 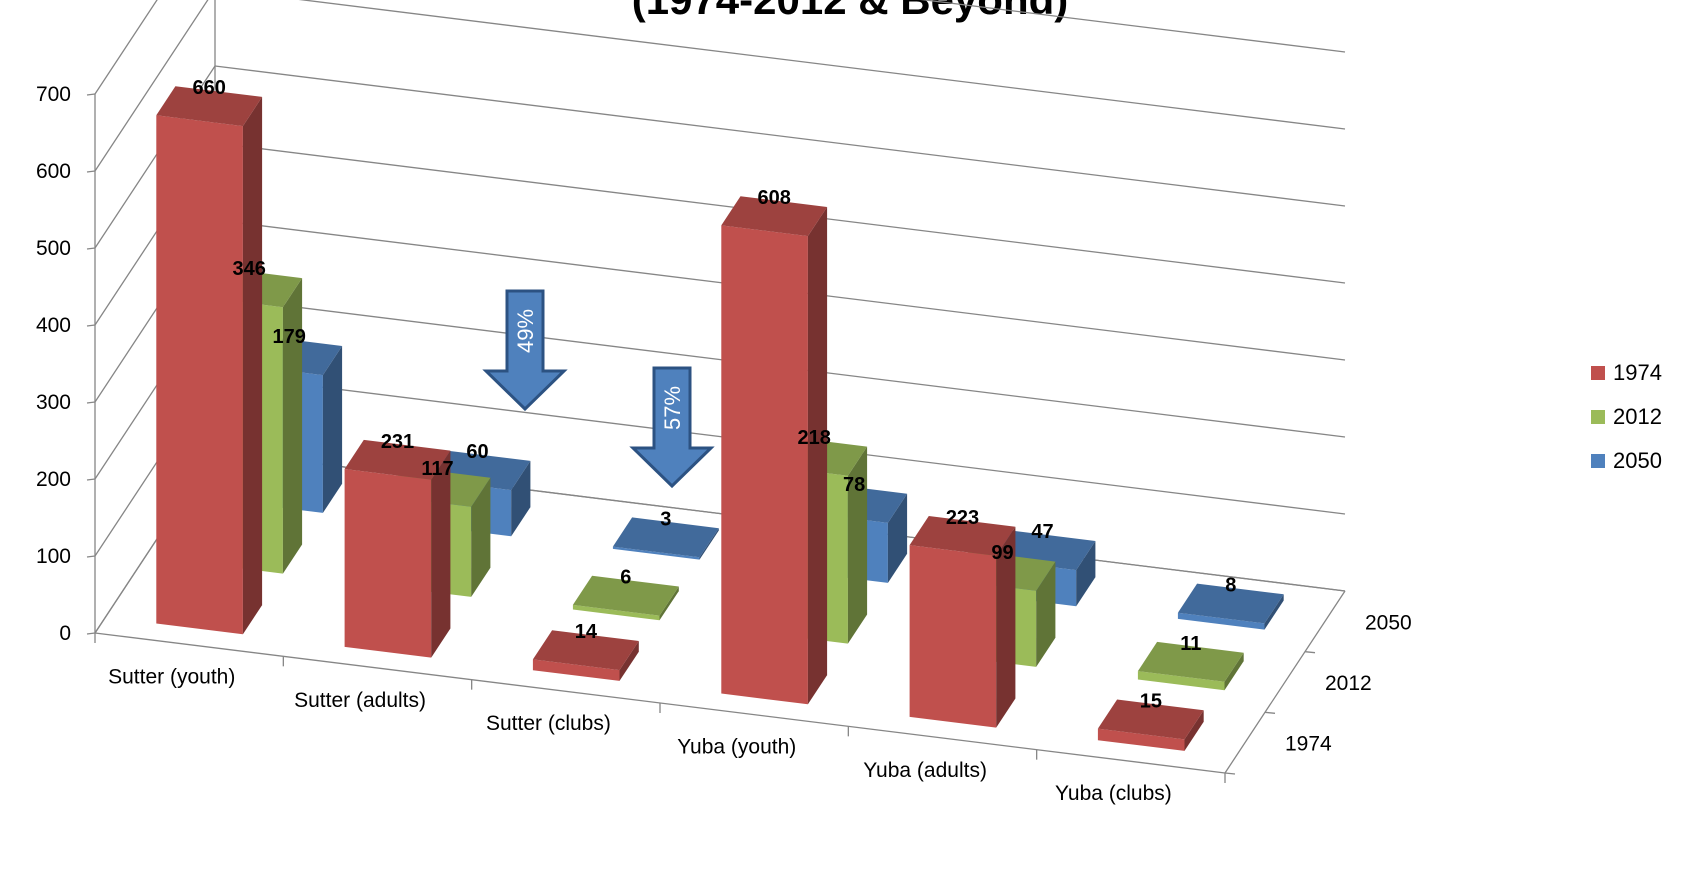 What do you see at coordinates (360, 700) in the screenshot?
I see `x-tick-label: Sutter (adults)` at bounding box center [360, 700].